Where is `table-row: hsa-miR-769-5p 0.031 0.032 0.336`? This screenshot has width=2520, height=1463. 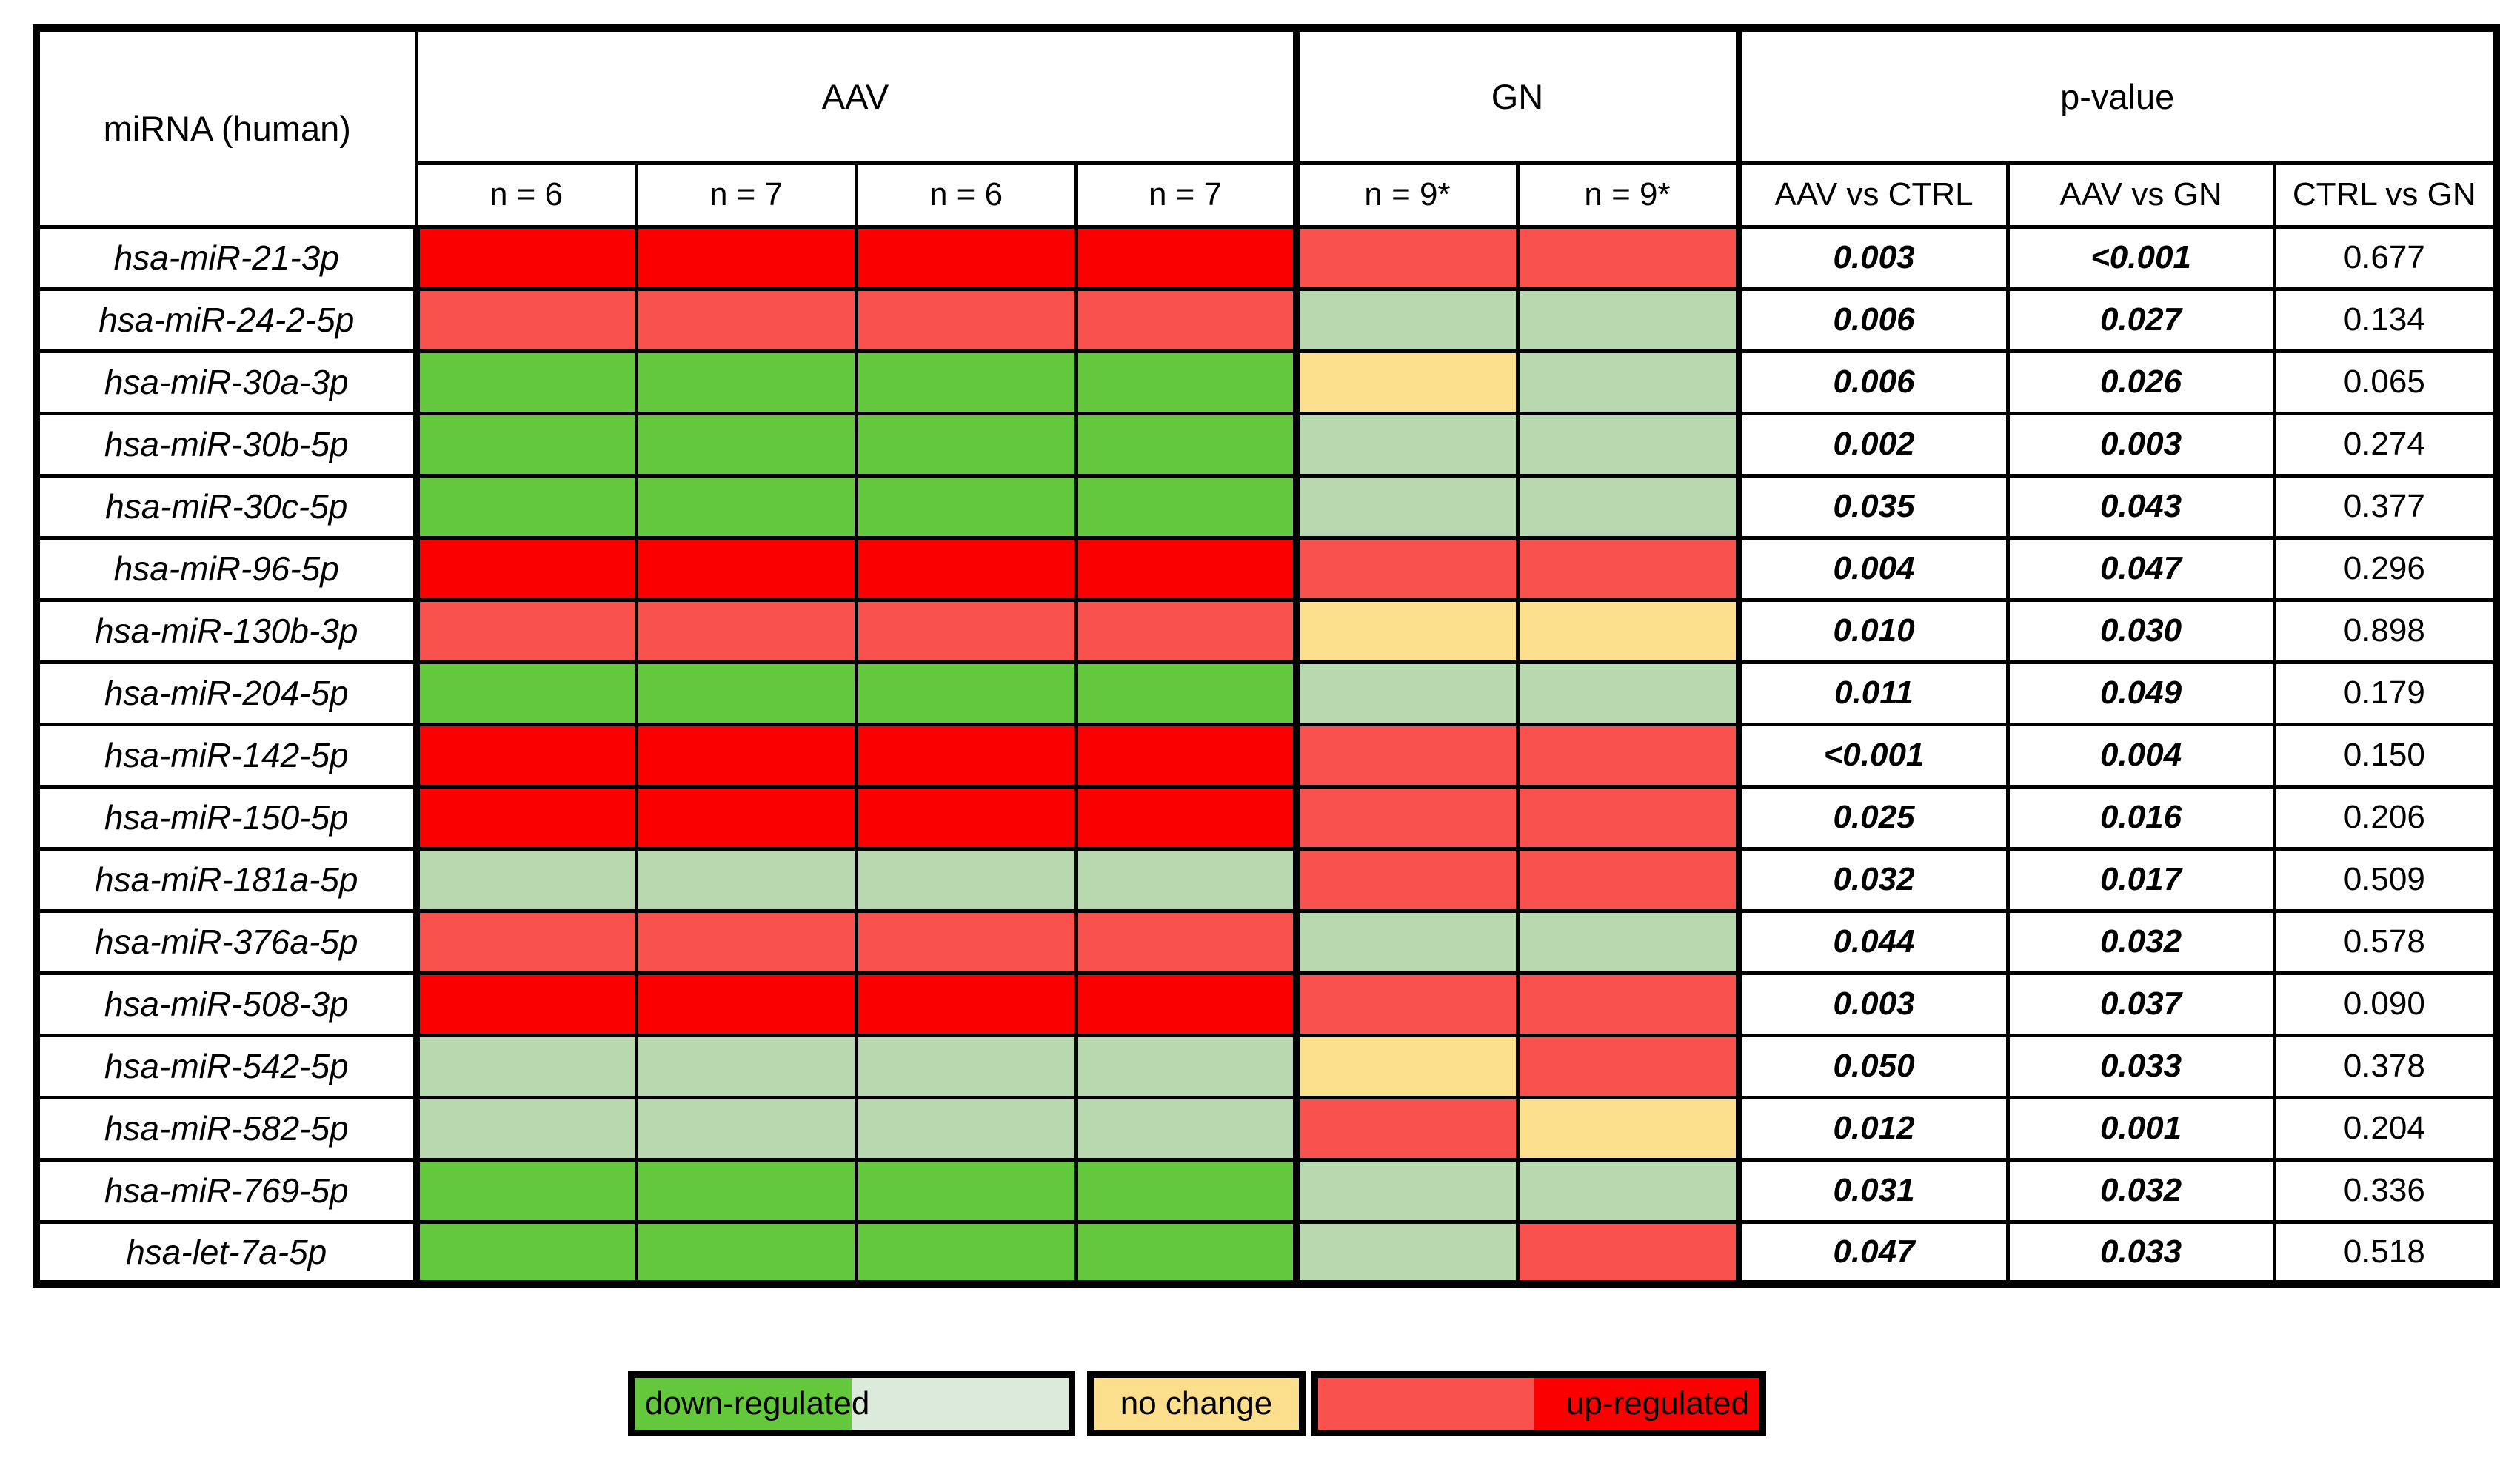 table-row: hsa-miR-769-5p 0.031 0.032 0.336 is located at coordinates (1266, 1190).